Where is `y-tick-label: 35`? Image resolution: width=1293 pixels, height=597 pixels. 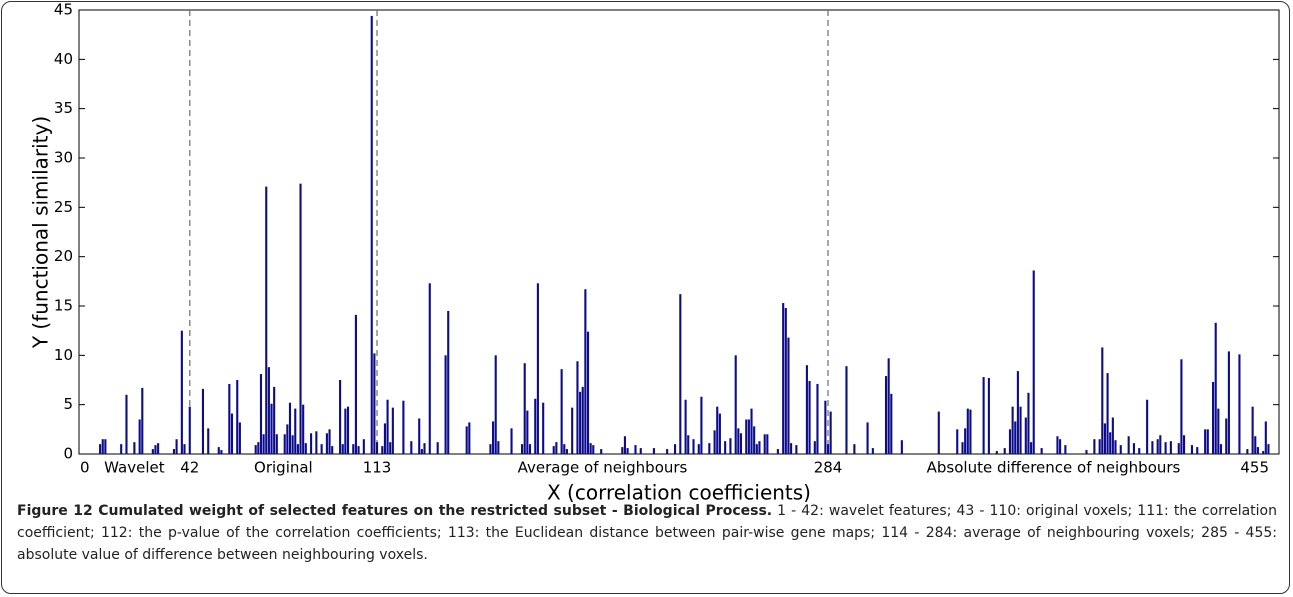
y-tick-label: 35 is located at coordinates (63, 108).